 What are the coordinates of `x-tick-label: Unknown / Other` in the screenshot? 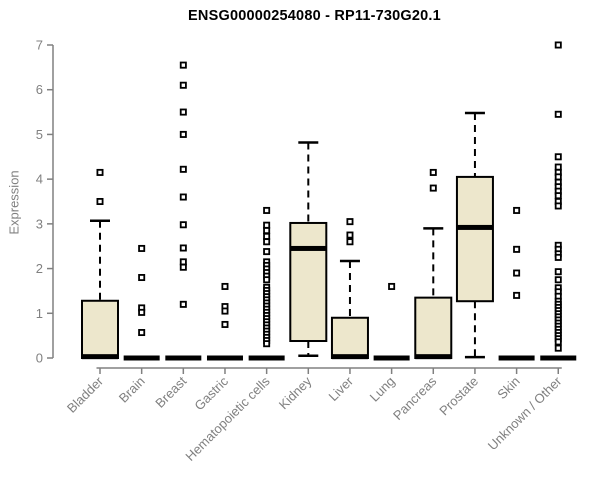 It's located at (525, 413).